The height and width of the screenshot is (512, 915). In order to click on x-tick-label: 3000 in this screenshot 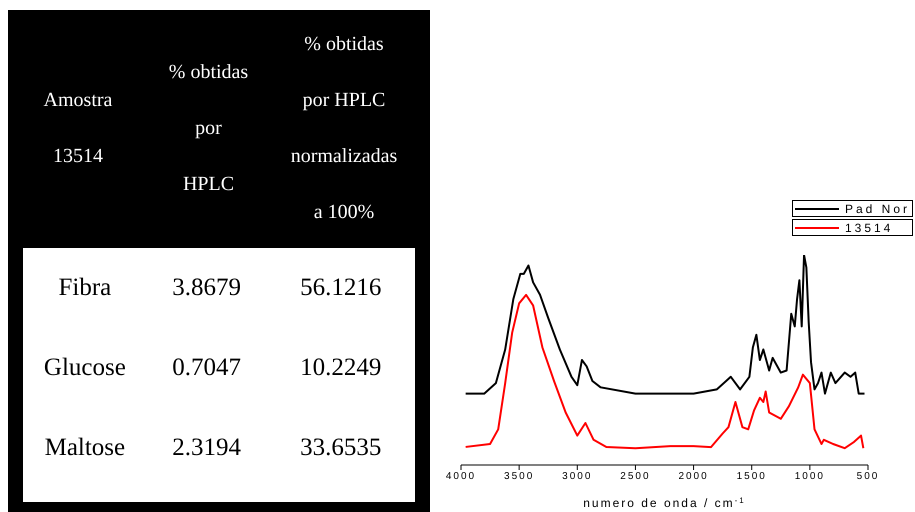, I will do `click(577, 476)`.